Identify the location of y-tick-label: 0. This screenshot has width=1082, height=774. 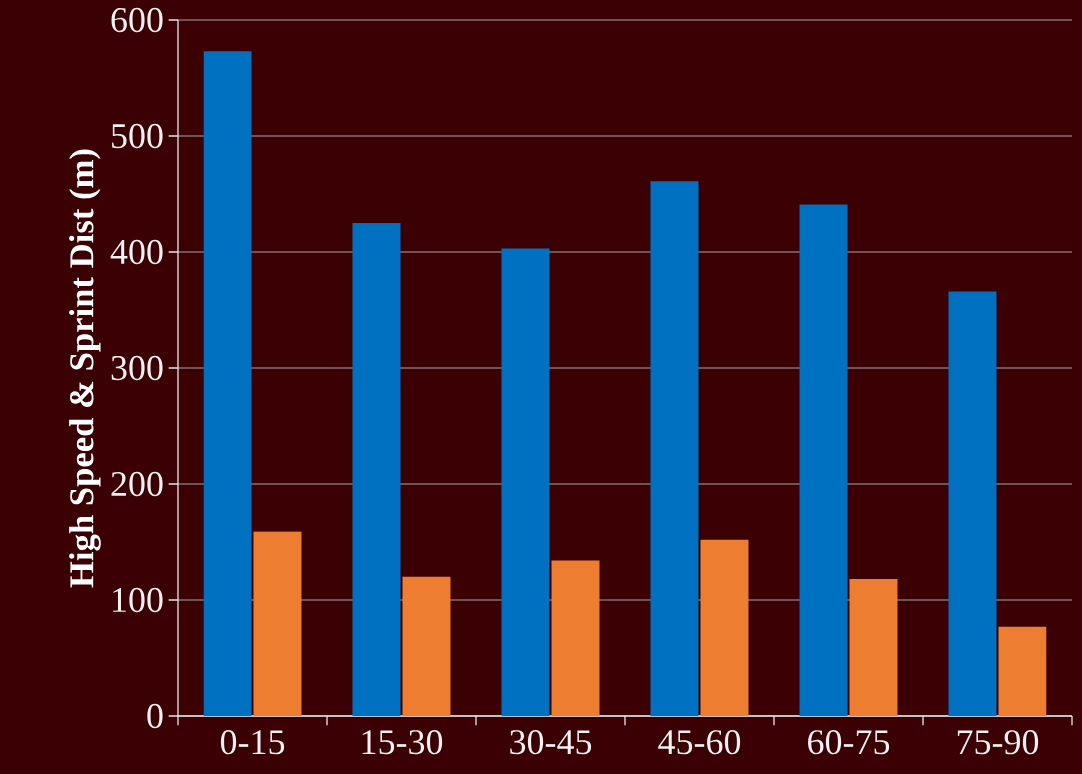
(155, 716).